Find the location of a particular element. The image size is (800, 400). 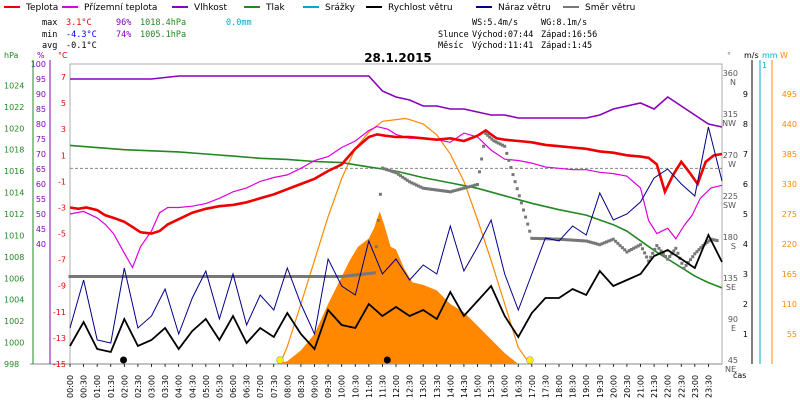

hpa-tick-label: 1010 is located at coordinates (14, 235).